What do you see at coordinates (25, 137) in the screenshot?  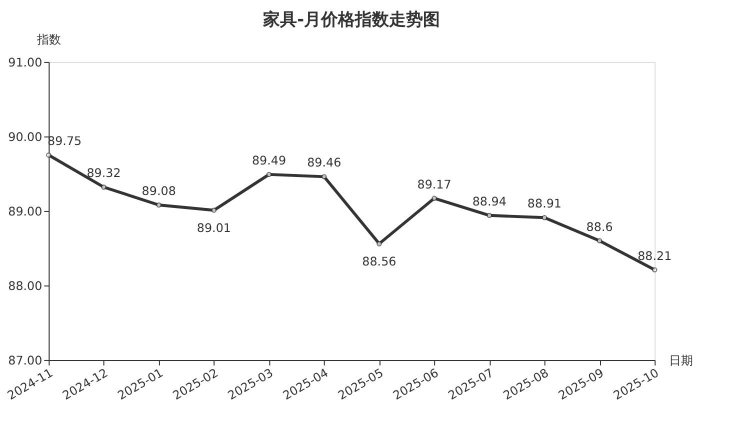 I see `y-tick-label: 90.00` at bounding box center [25, 137].